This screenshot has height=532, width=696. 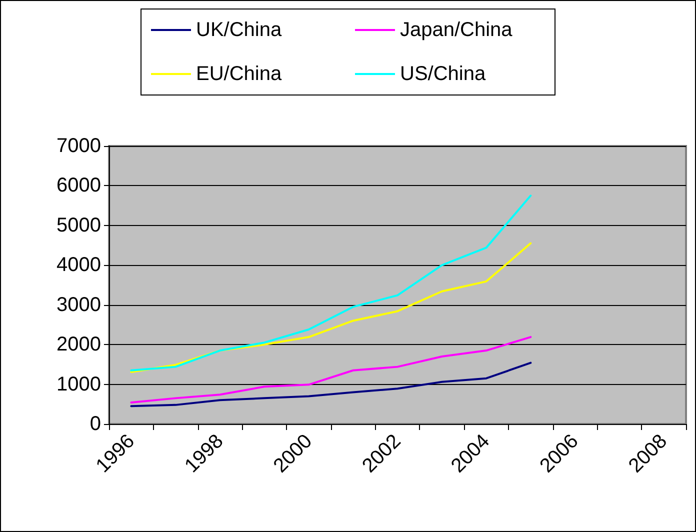 I want to click on legend-label: UK/China, so click(x=239, y=30).